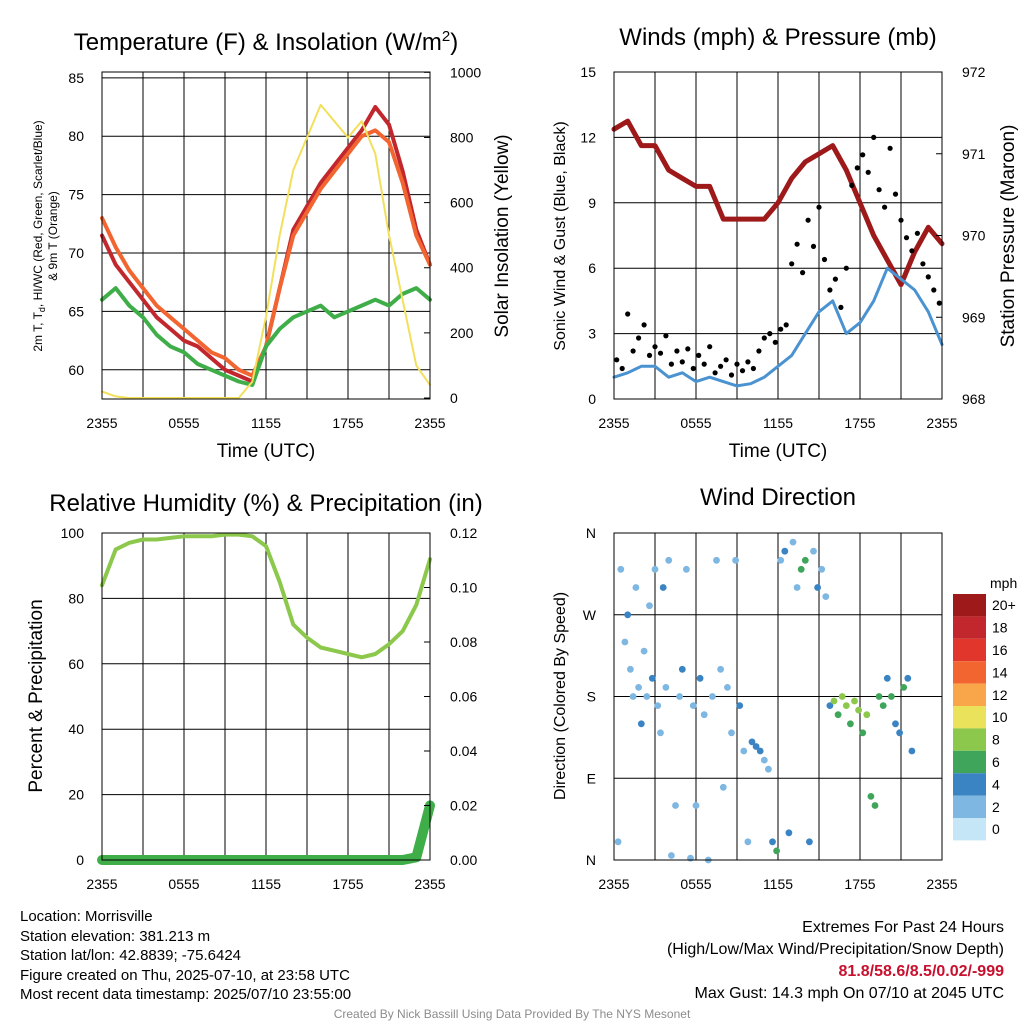 The height and width of the screenshot is (1024, 1024). What do you see at coordinates (429, 423) in the screenshot?
I see `temperature-xtick-label: 2355` at bounding box center [429, 423].